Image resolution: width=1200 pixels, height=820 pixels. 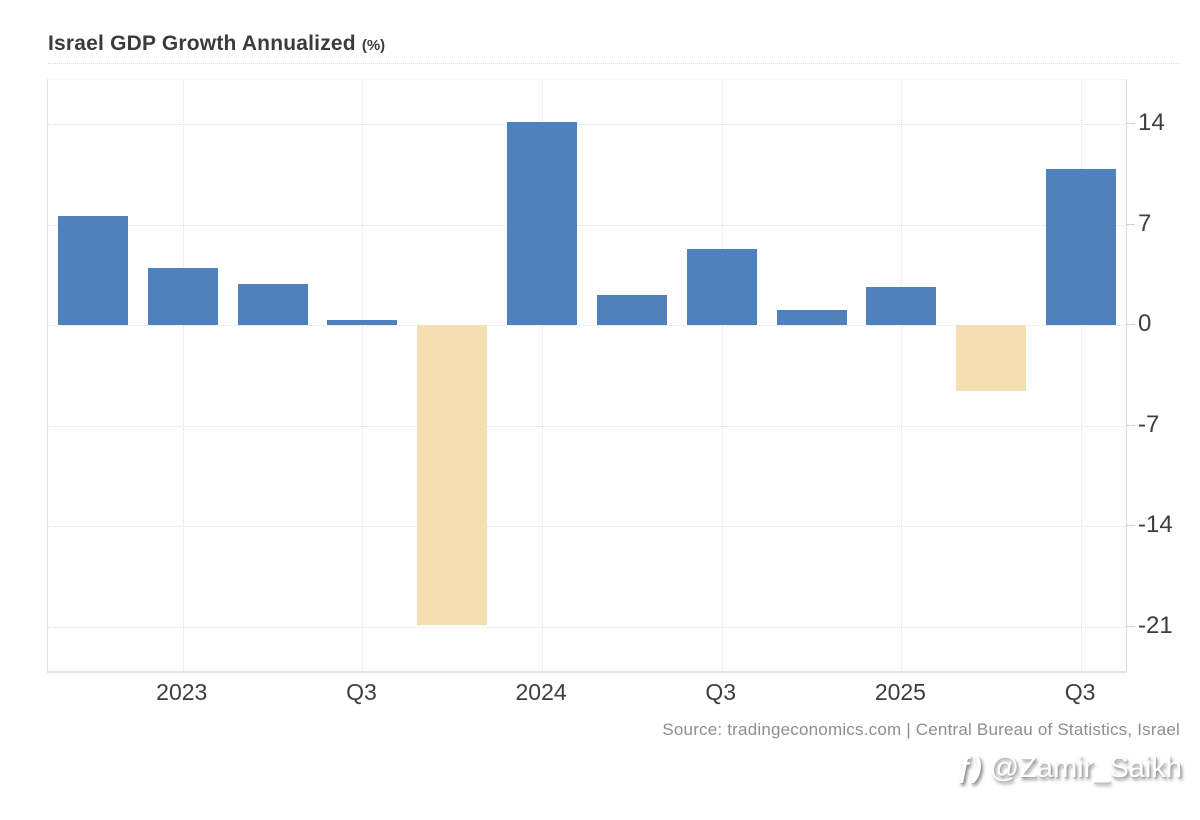 I want to click on y-axis-tick--14, so click(x=1130, y=526).